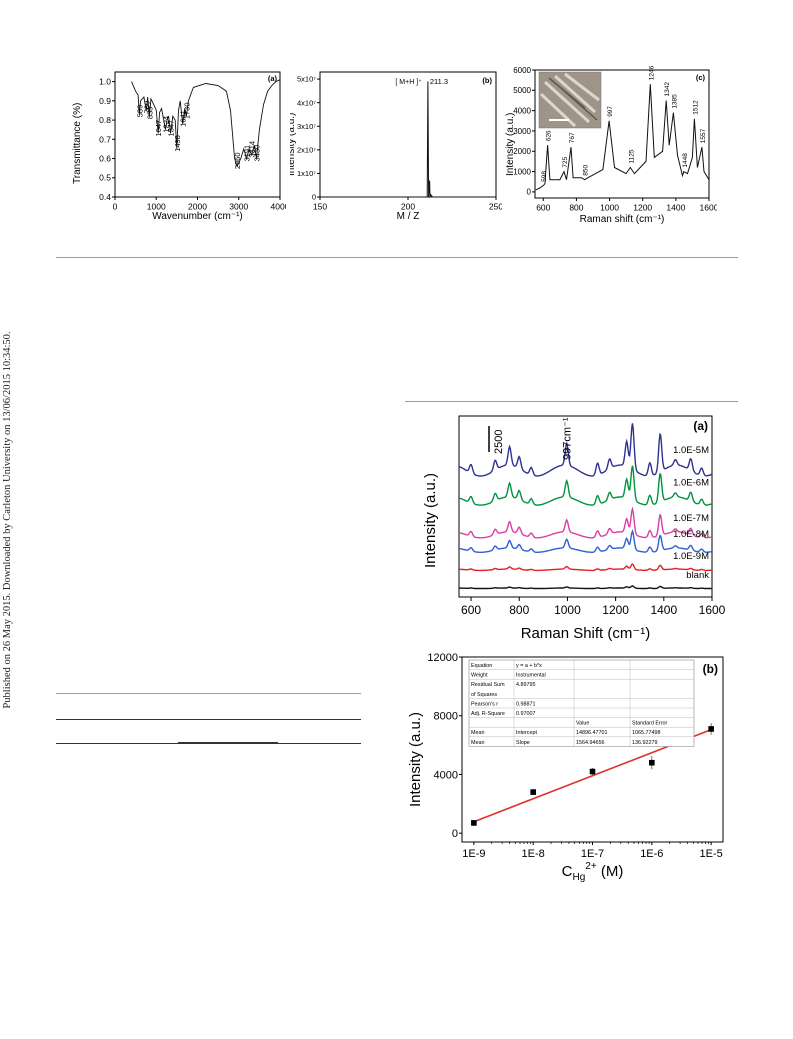 The width and height of the screenshot is (793, 1039). Describe the element at coordinates (105, 178) in the screenshot. I see `y-tick-label: 0.5` at that location.